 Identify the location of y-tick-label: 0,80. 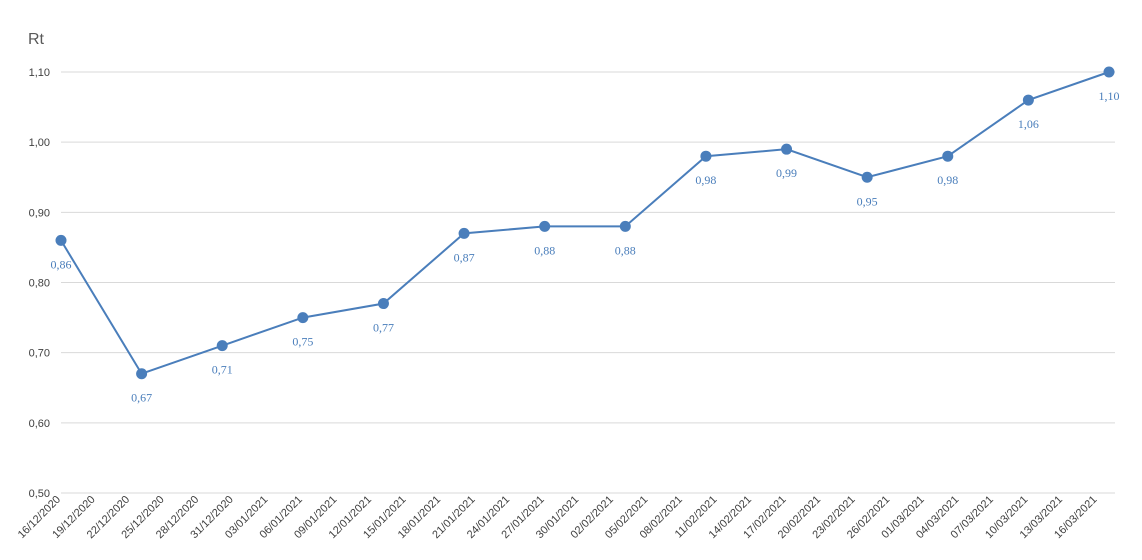
(39, 284).